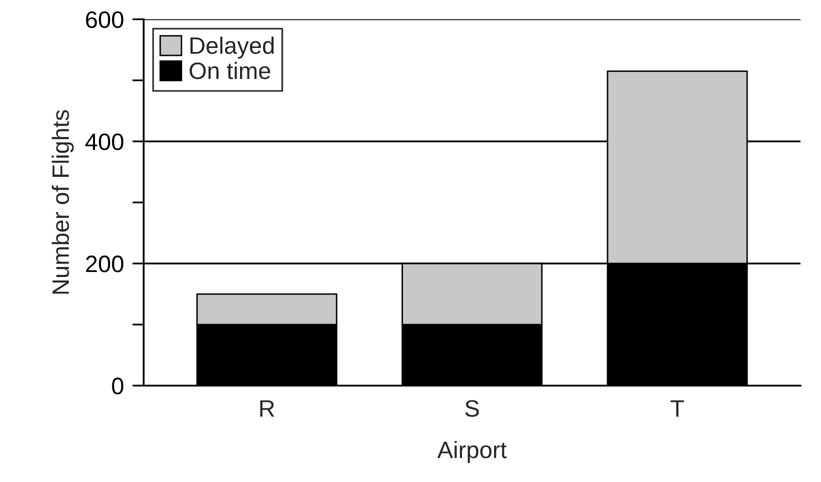  Describe the element at coordinates (230, 71) in the screenshot. I see `legend-label: On time` at that location.